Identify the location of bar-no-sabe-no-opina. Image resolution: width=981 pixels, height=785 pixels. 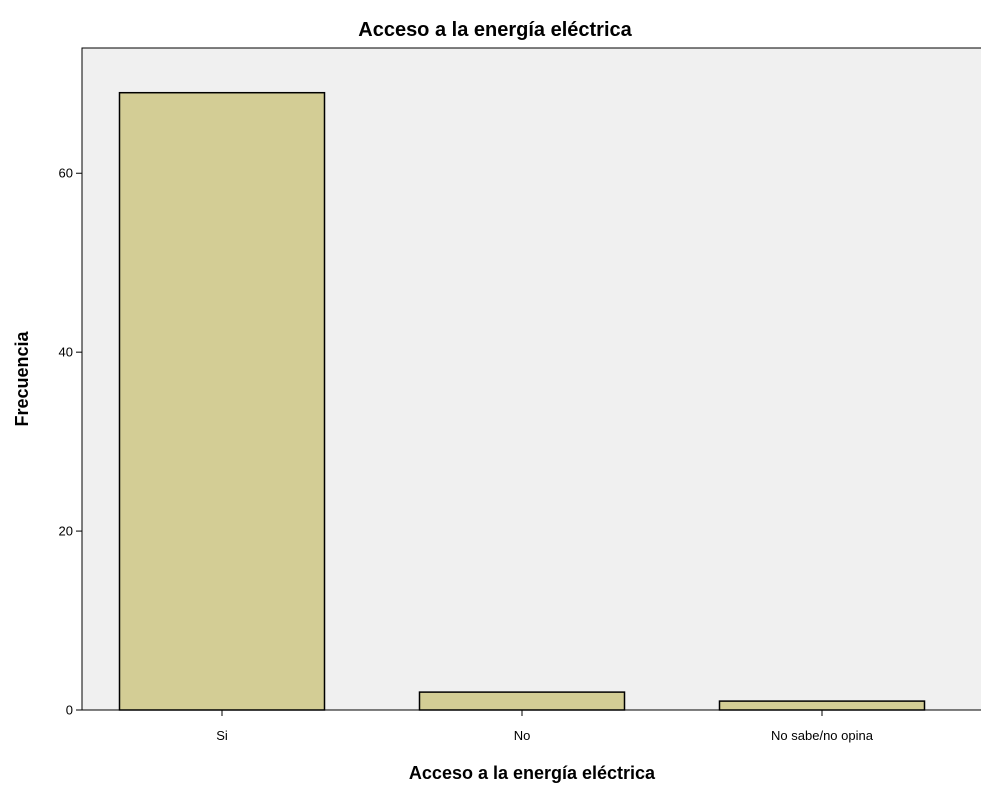
(822, 705).